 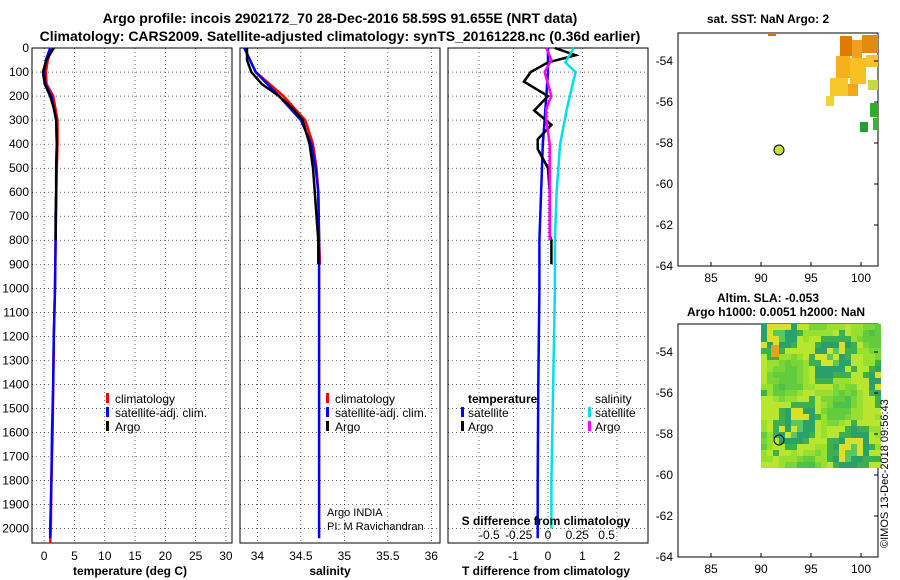 I want to click on depth-tick-label: 2000, so click(x=15, y=529).